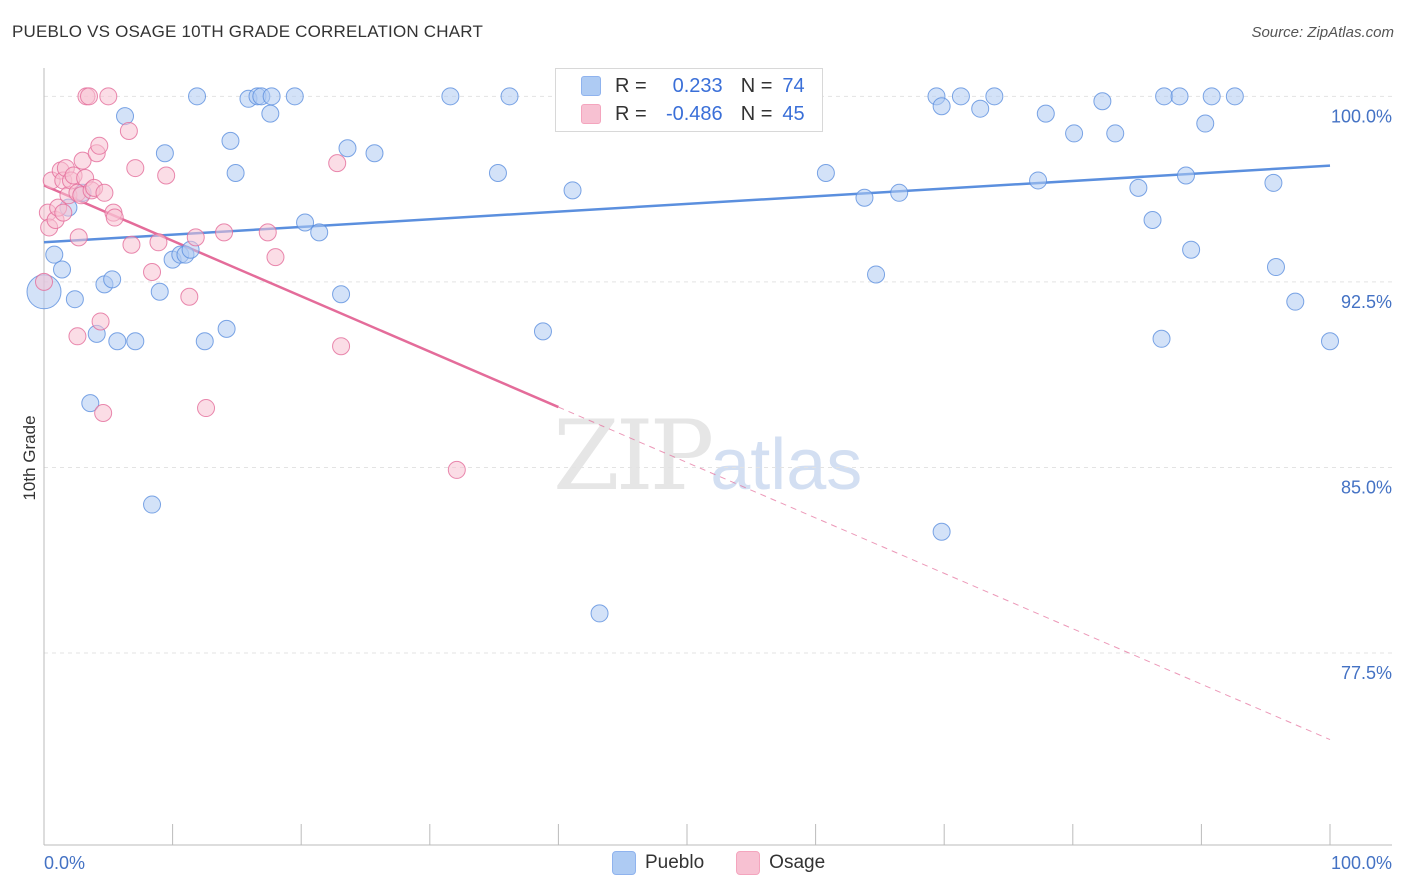 This screenshot has width=1406, height=892. I want to click on series-legend: Pueblo Osage, so click(718, 863).